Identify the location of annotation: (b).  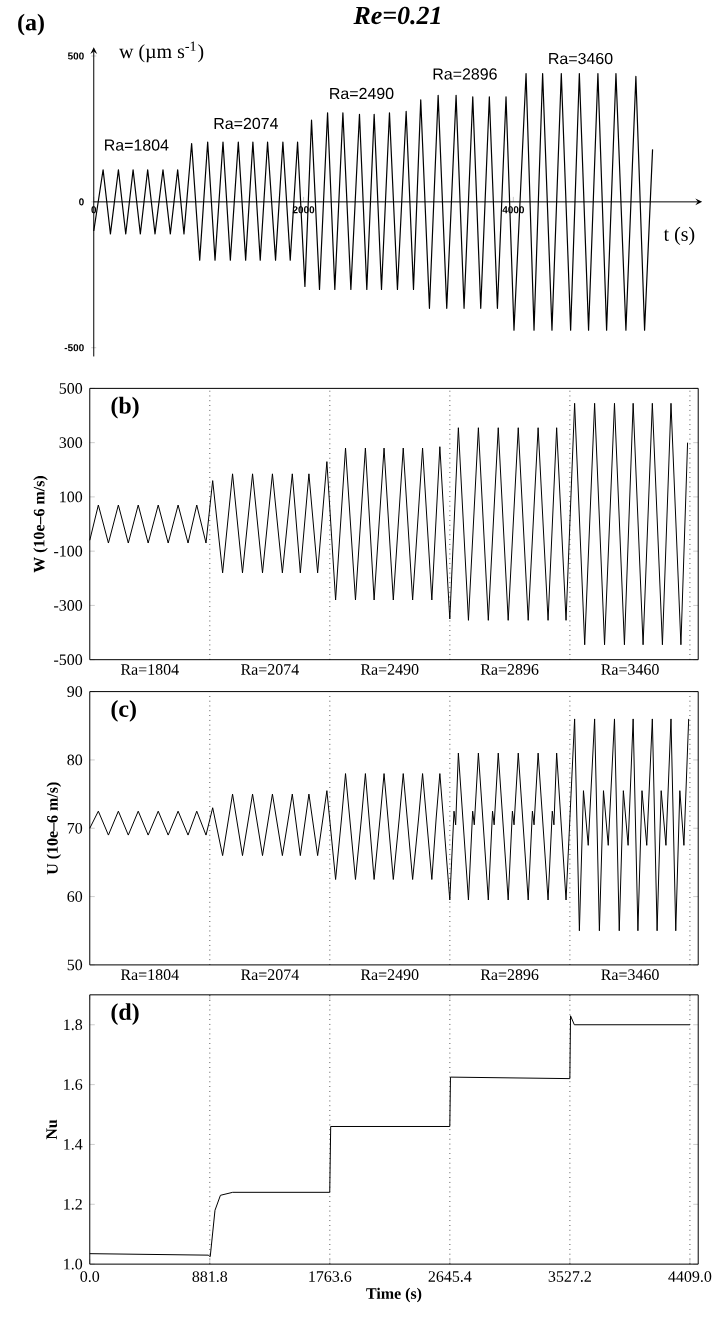
(125, 407).